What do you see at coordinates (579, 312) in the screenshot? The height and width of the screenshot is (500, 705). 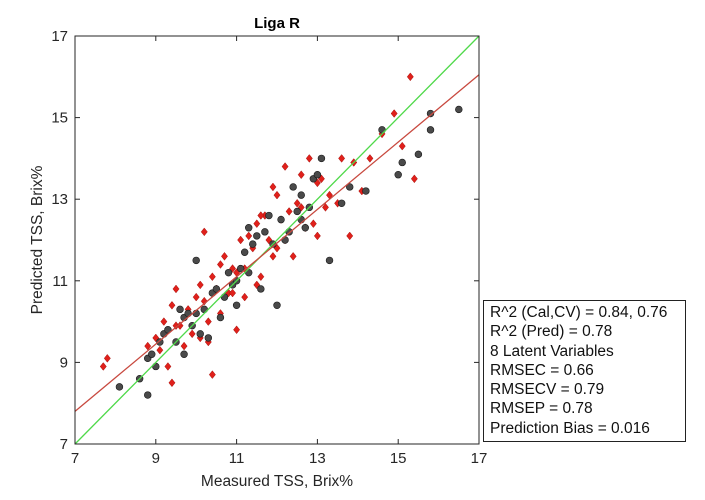 I see `stat-r2-cal-cv: R^2 (Cal,CV) = 0.84, 0.76` at bounding box center [579, 312].